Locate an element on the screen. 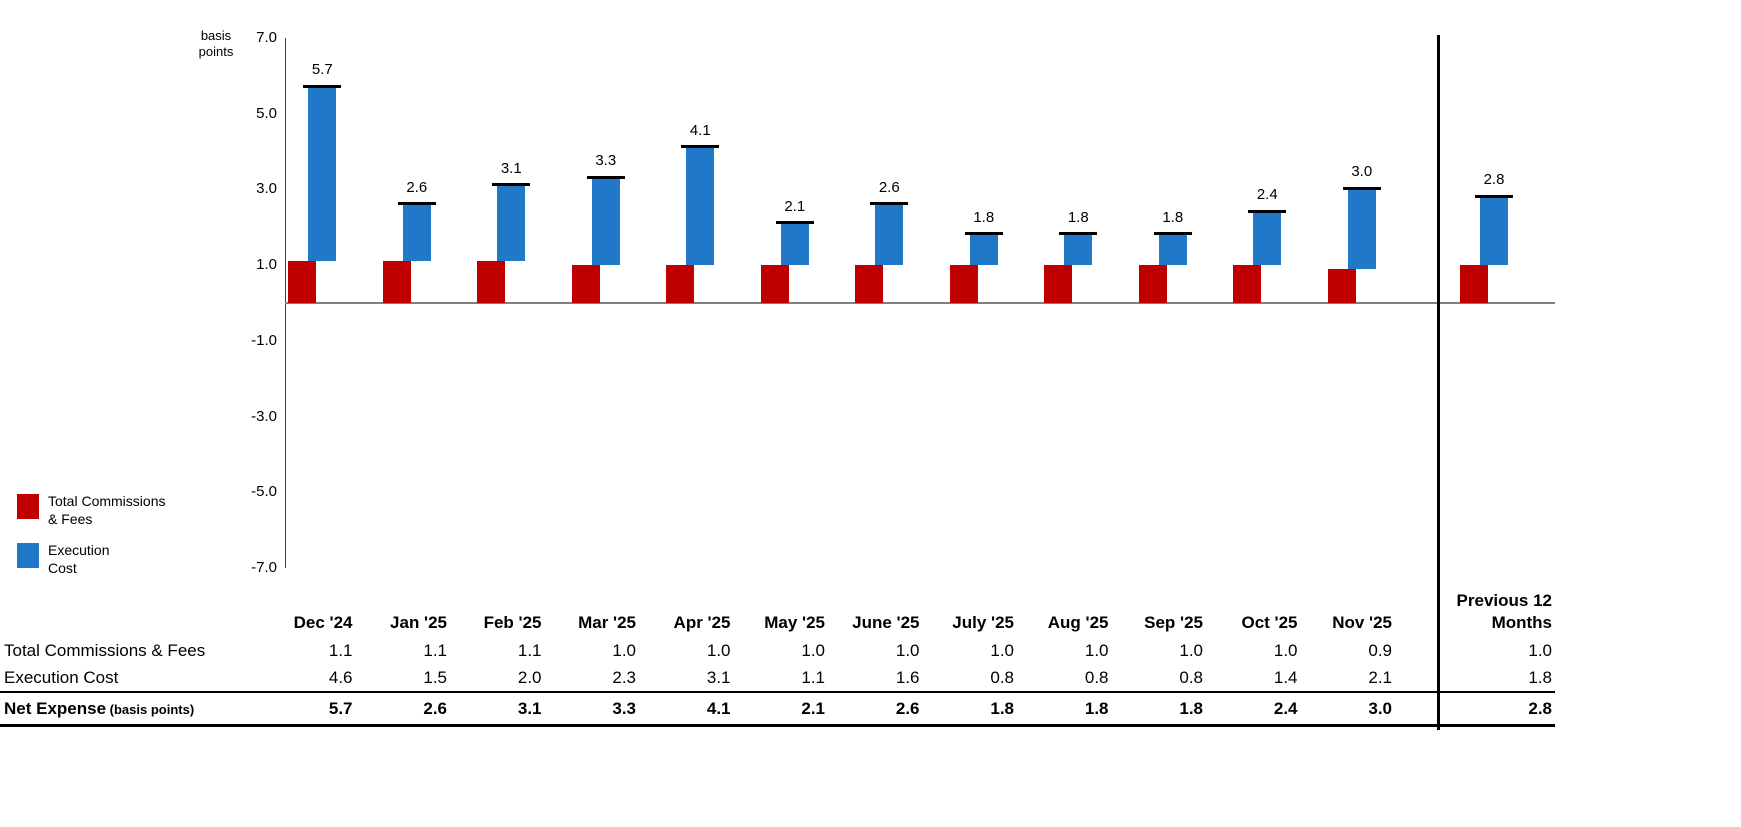 The image size is (1741, 827). table-cell: 1.4 is located at coordinates (1285, 677).